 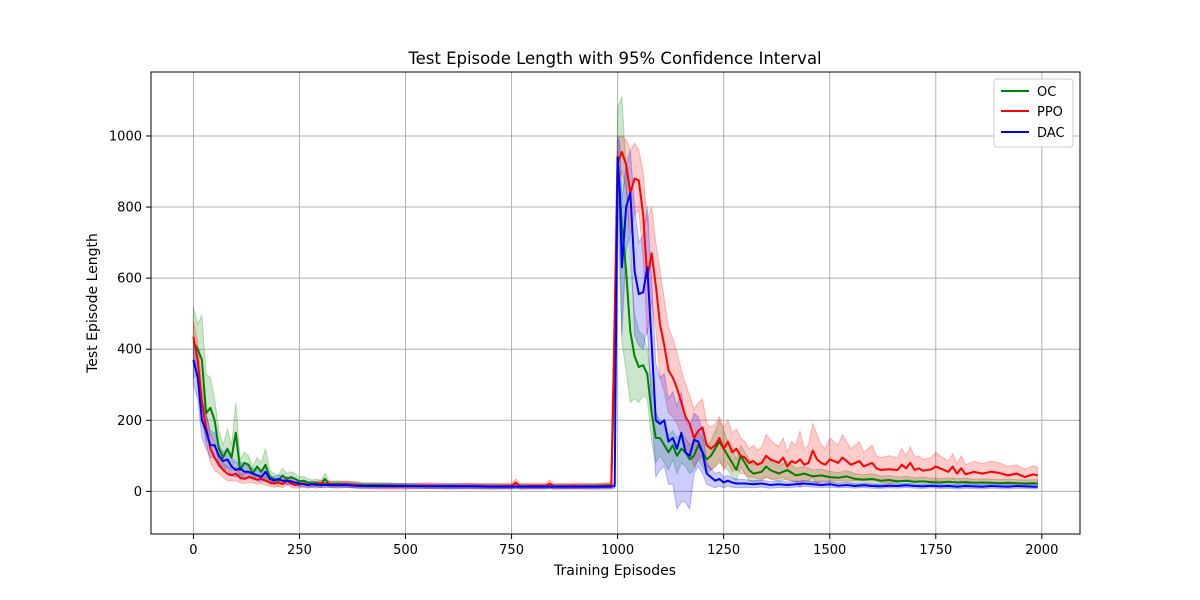 What do you see at coordinates (405, 550) in the screenshot?
I see `x-tick-label: 500` at bounding box center [405, 550].